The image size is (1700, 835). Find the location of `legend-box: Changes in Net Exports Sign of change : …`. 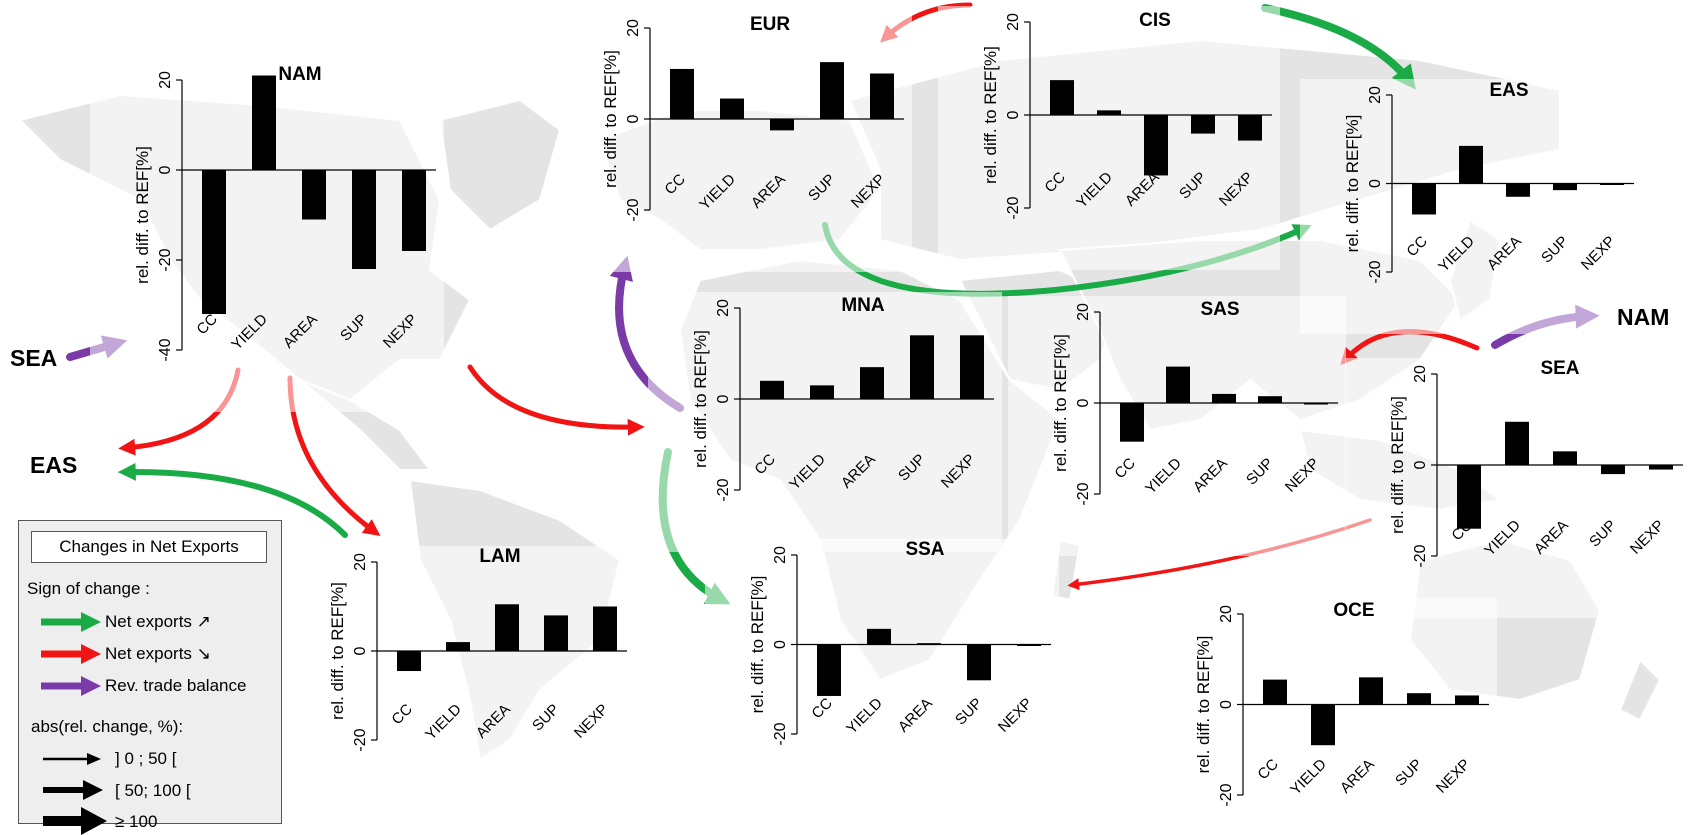

legend-box: Changes in Net Exports Sign of change : … is located at coordinates (150, 677).